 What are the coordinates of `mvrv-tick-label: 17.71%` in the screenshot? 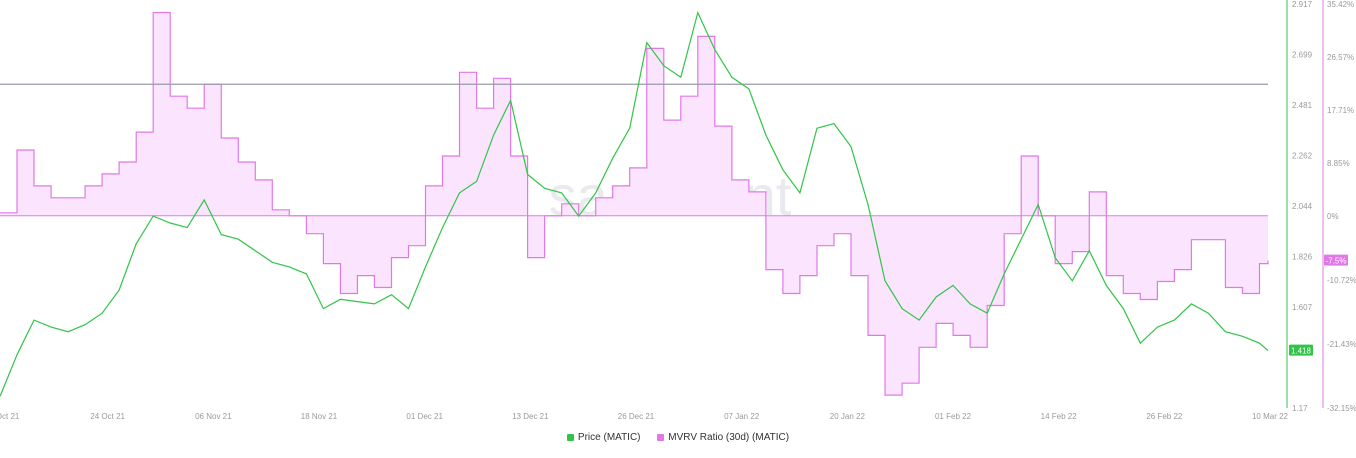 It's located at (1340, 110).